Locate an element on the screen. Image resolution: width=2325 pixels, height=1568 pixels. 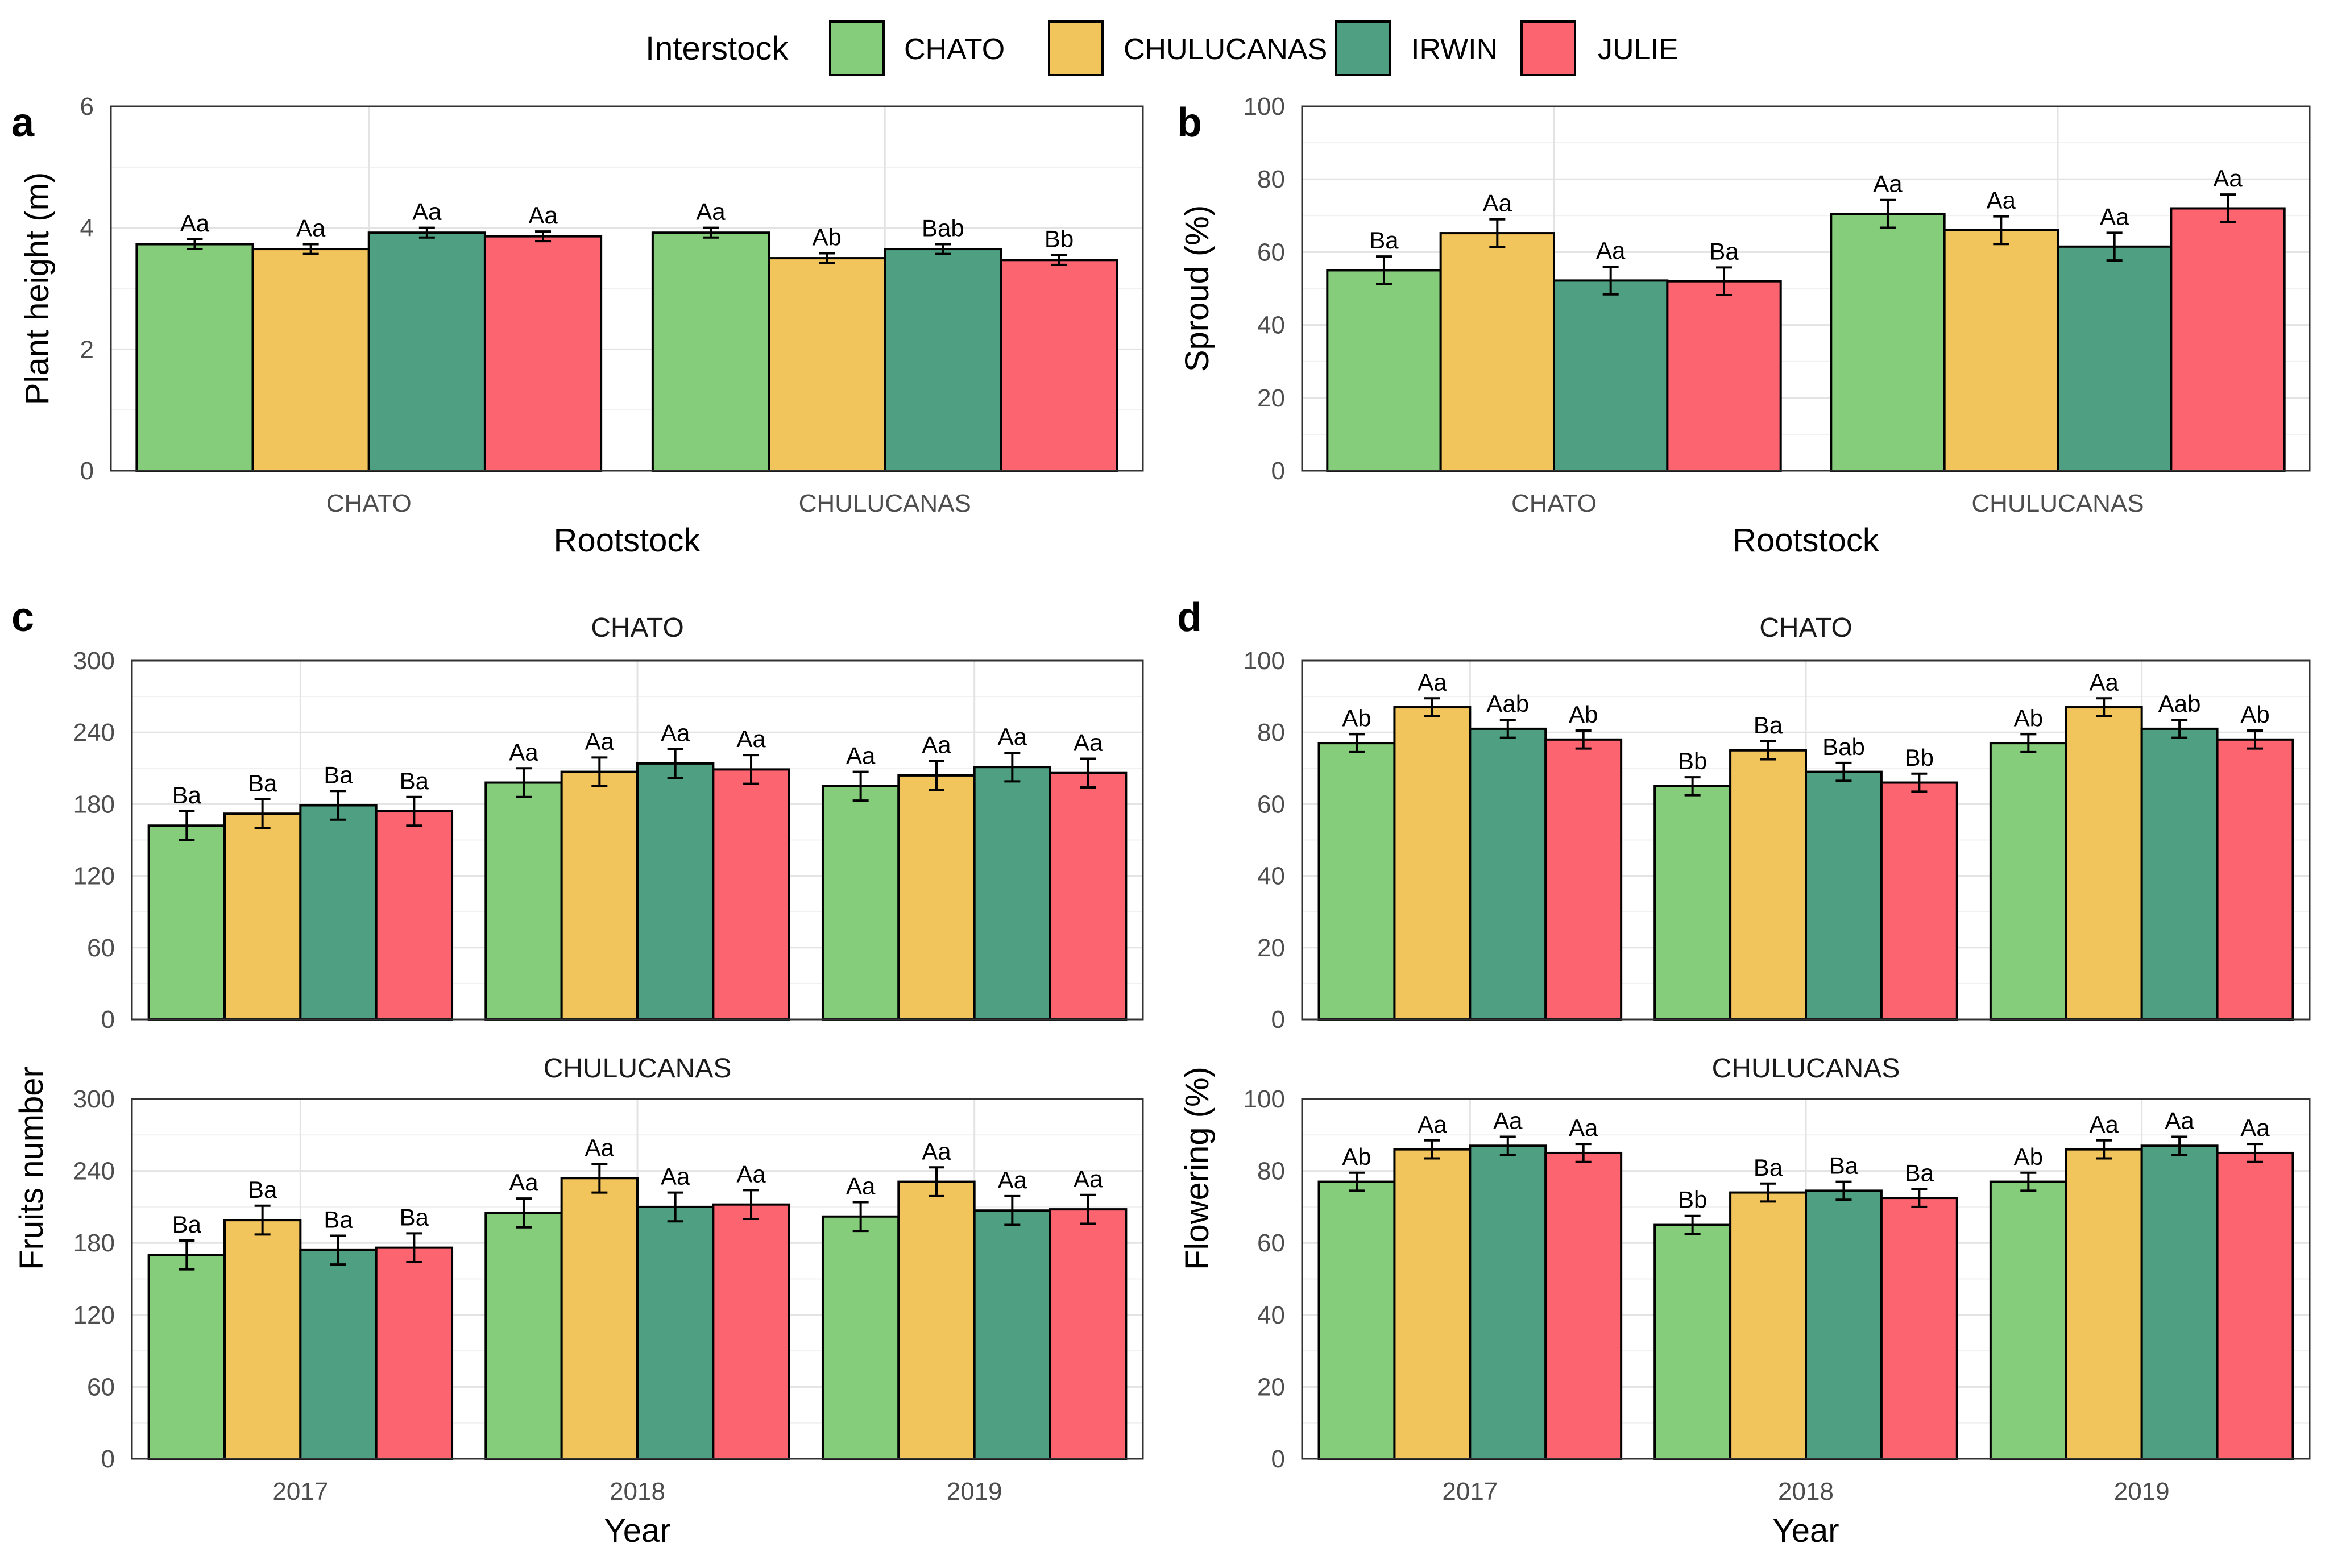
significance-label-julie: Bb is located at coordinates (1920, 758).